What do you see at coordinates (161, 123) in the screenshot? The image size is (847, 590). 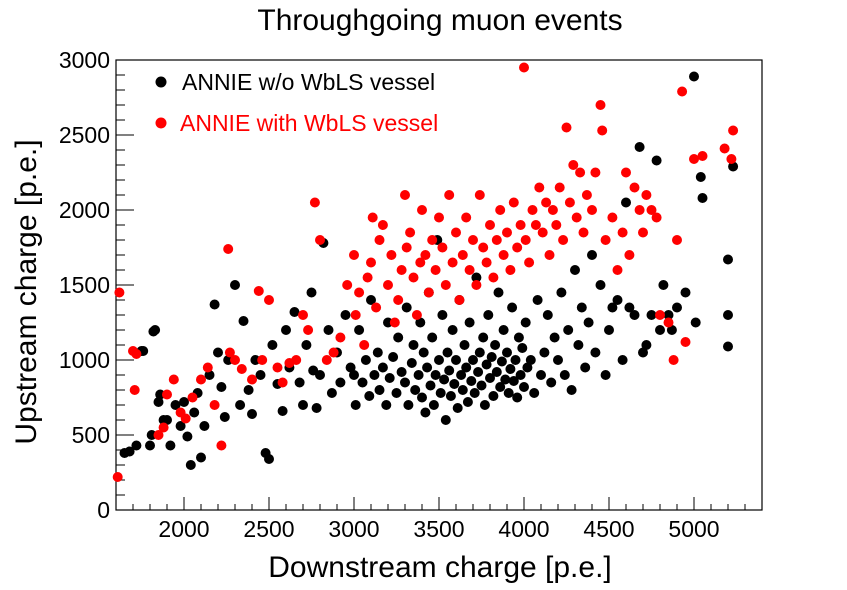 I see `legend-marker-with-vessel` at bounding box center [161, 123].